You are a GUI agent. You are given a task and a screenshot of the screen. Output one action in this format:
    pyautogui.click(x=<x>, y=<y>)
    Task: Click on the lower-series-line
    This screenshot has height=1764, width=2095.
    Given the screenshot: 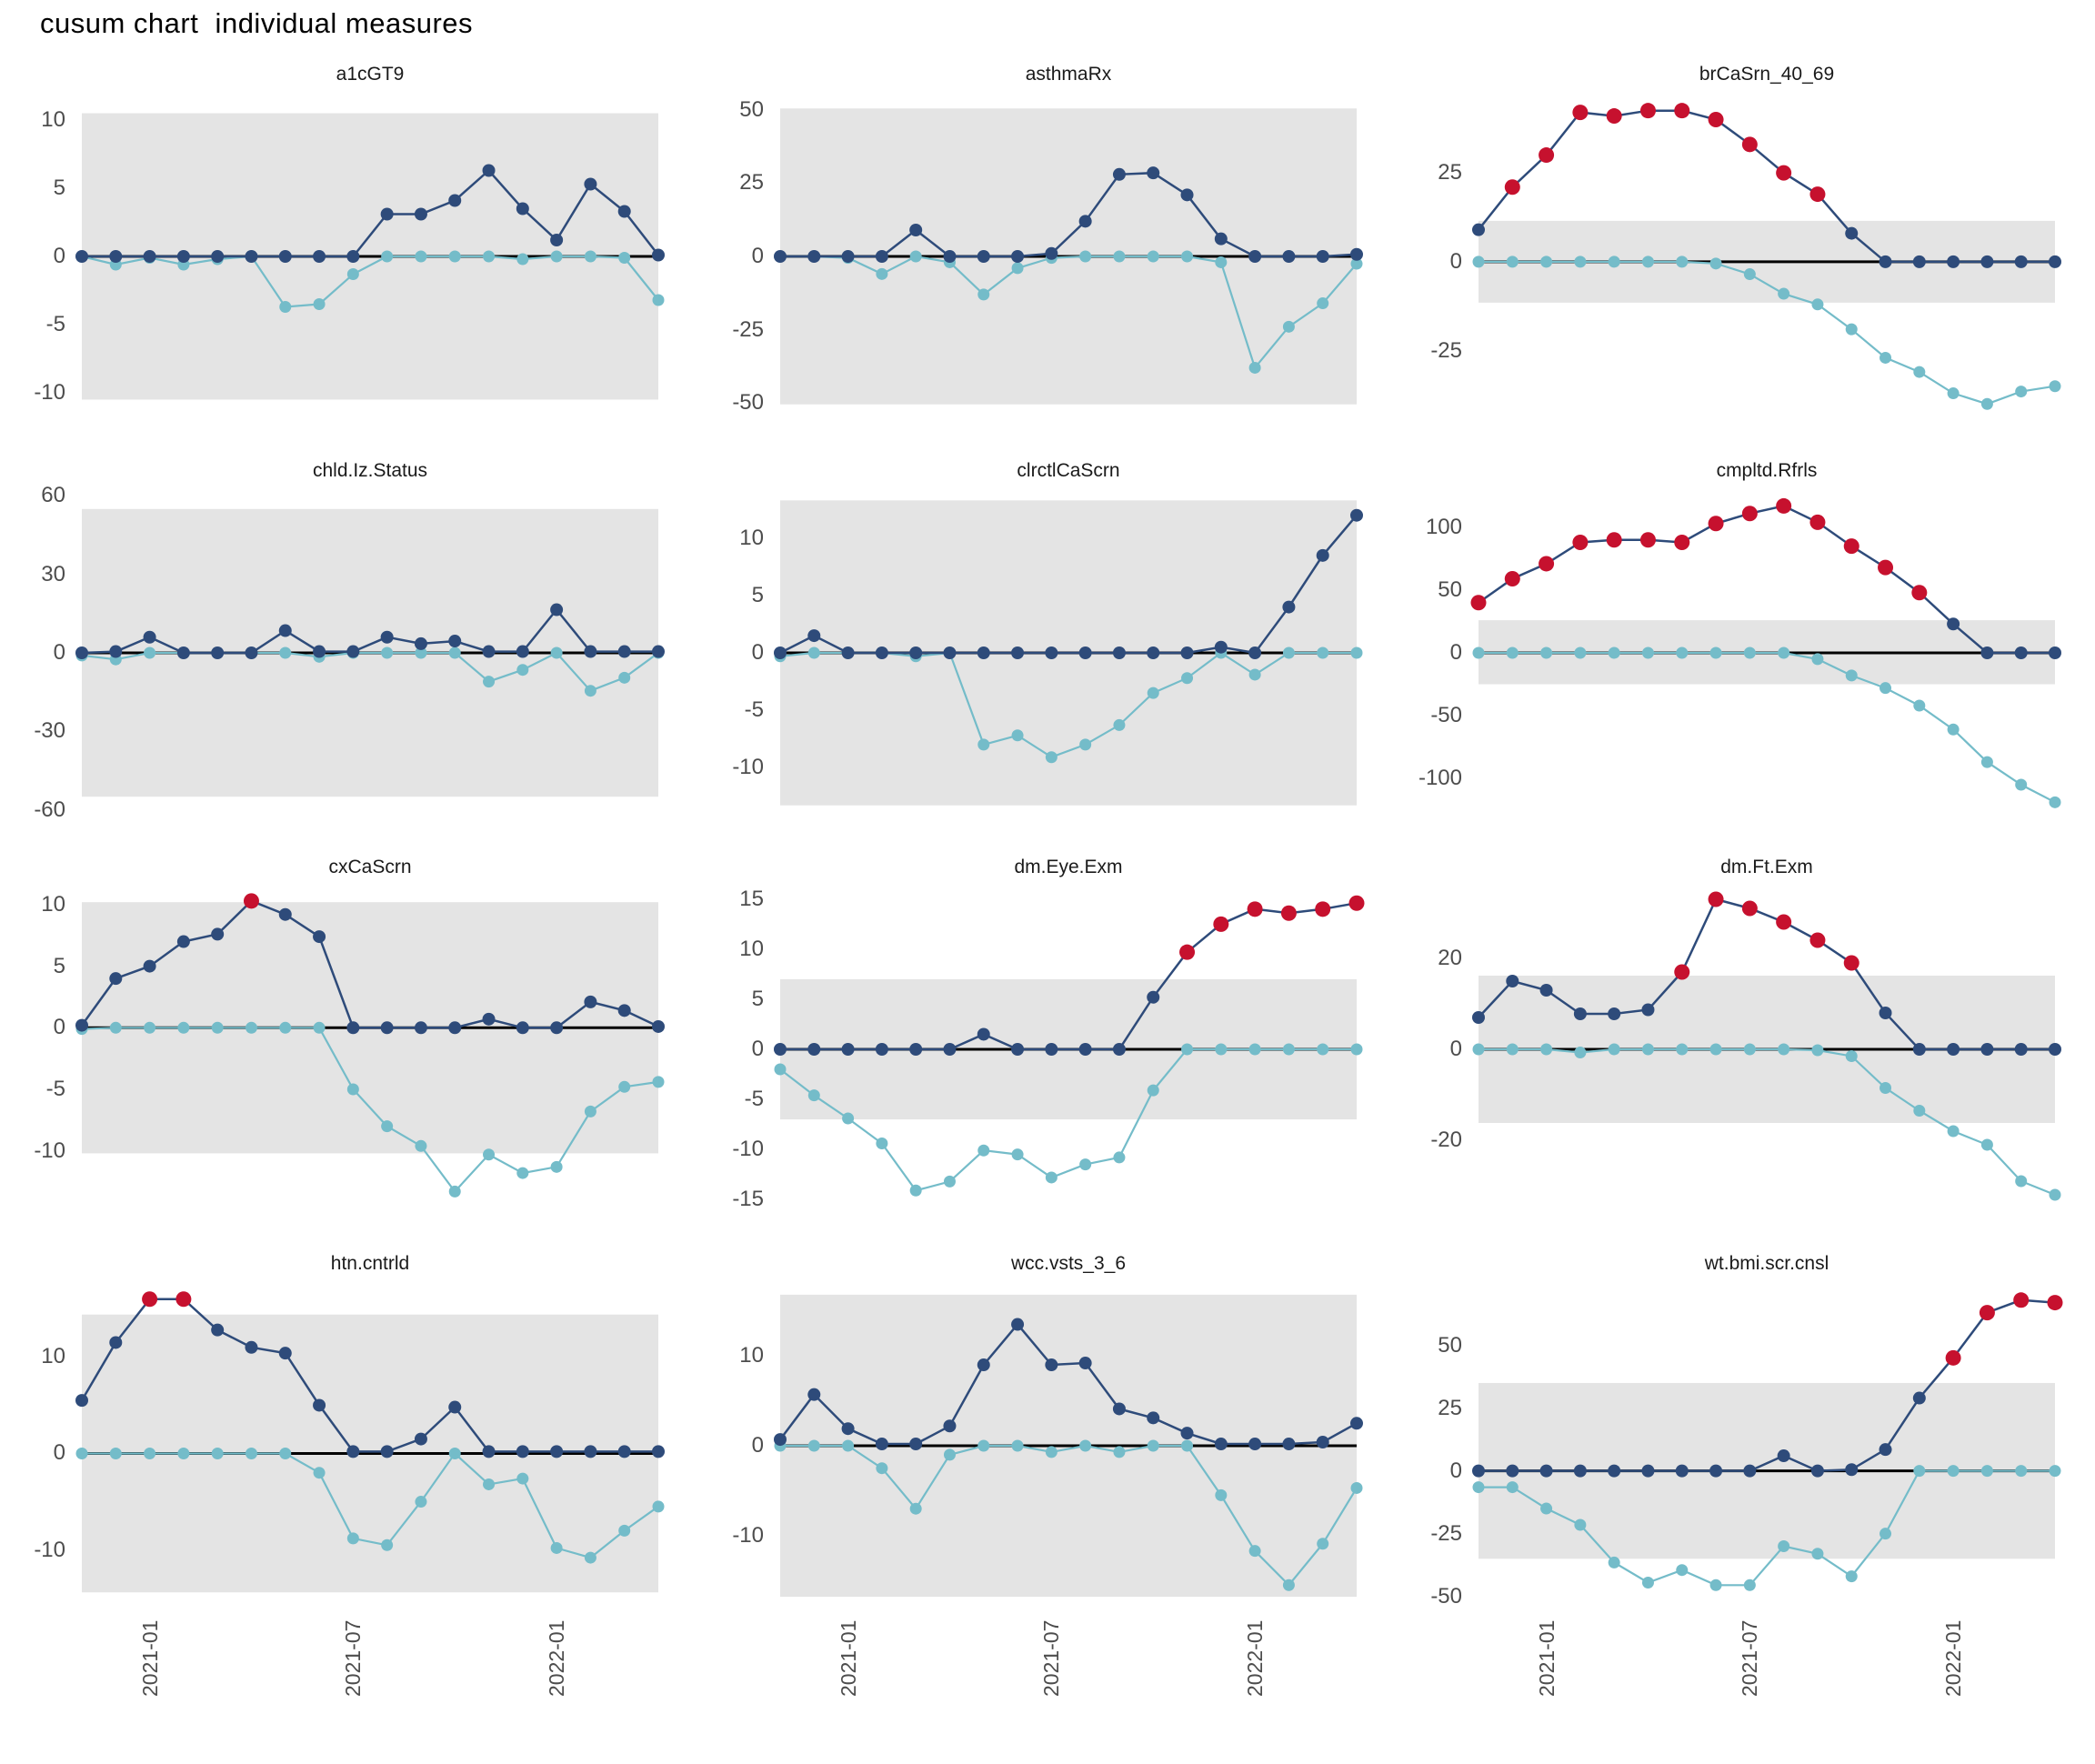 What is the action you would take?
    pyautogui.click(x=1069, y=312)
    